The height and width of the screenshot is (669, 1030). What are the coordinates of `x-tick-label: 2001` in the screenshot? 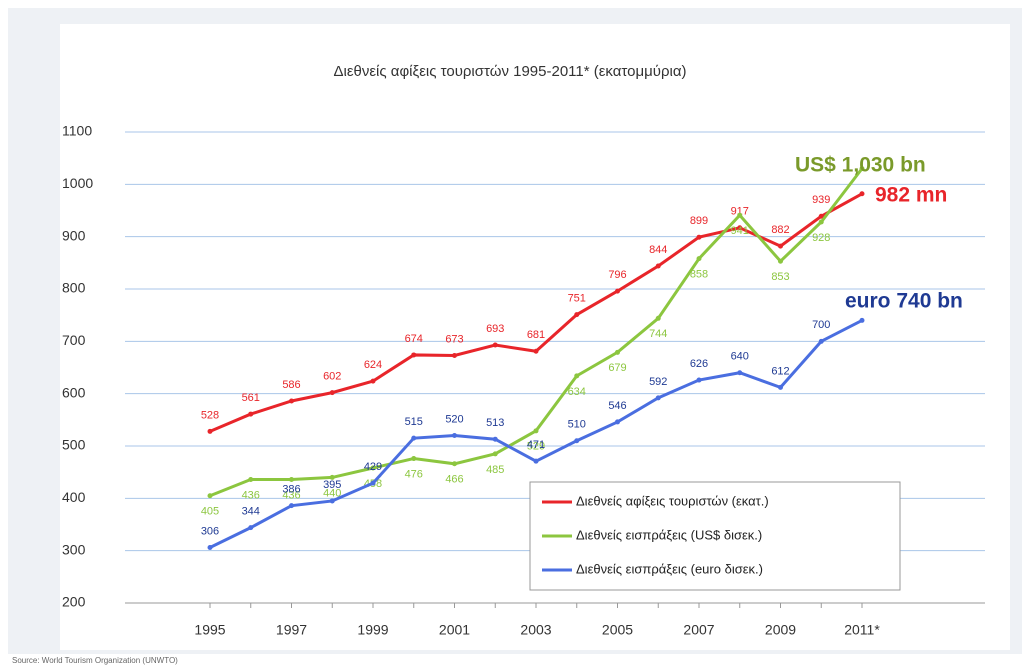 It's located at (454, 630).